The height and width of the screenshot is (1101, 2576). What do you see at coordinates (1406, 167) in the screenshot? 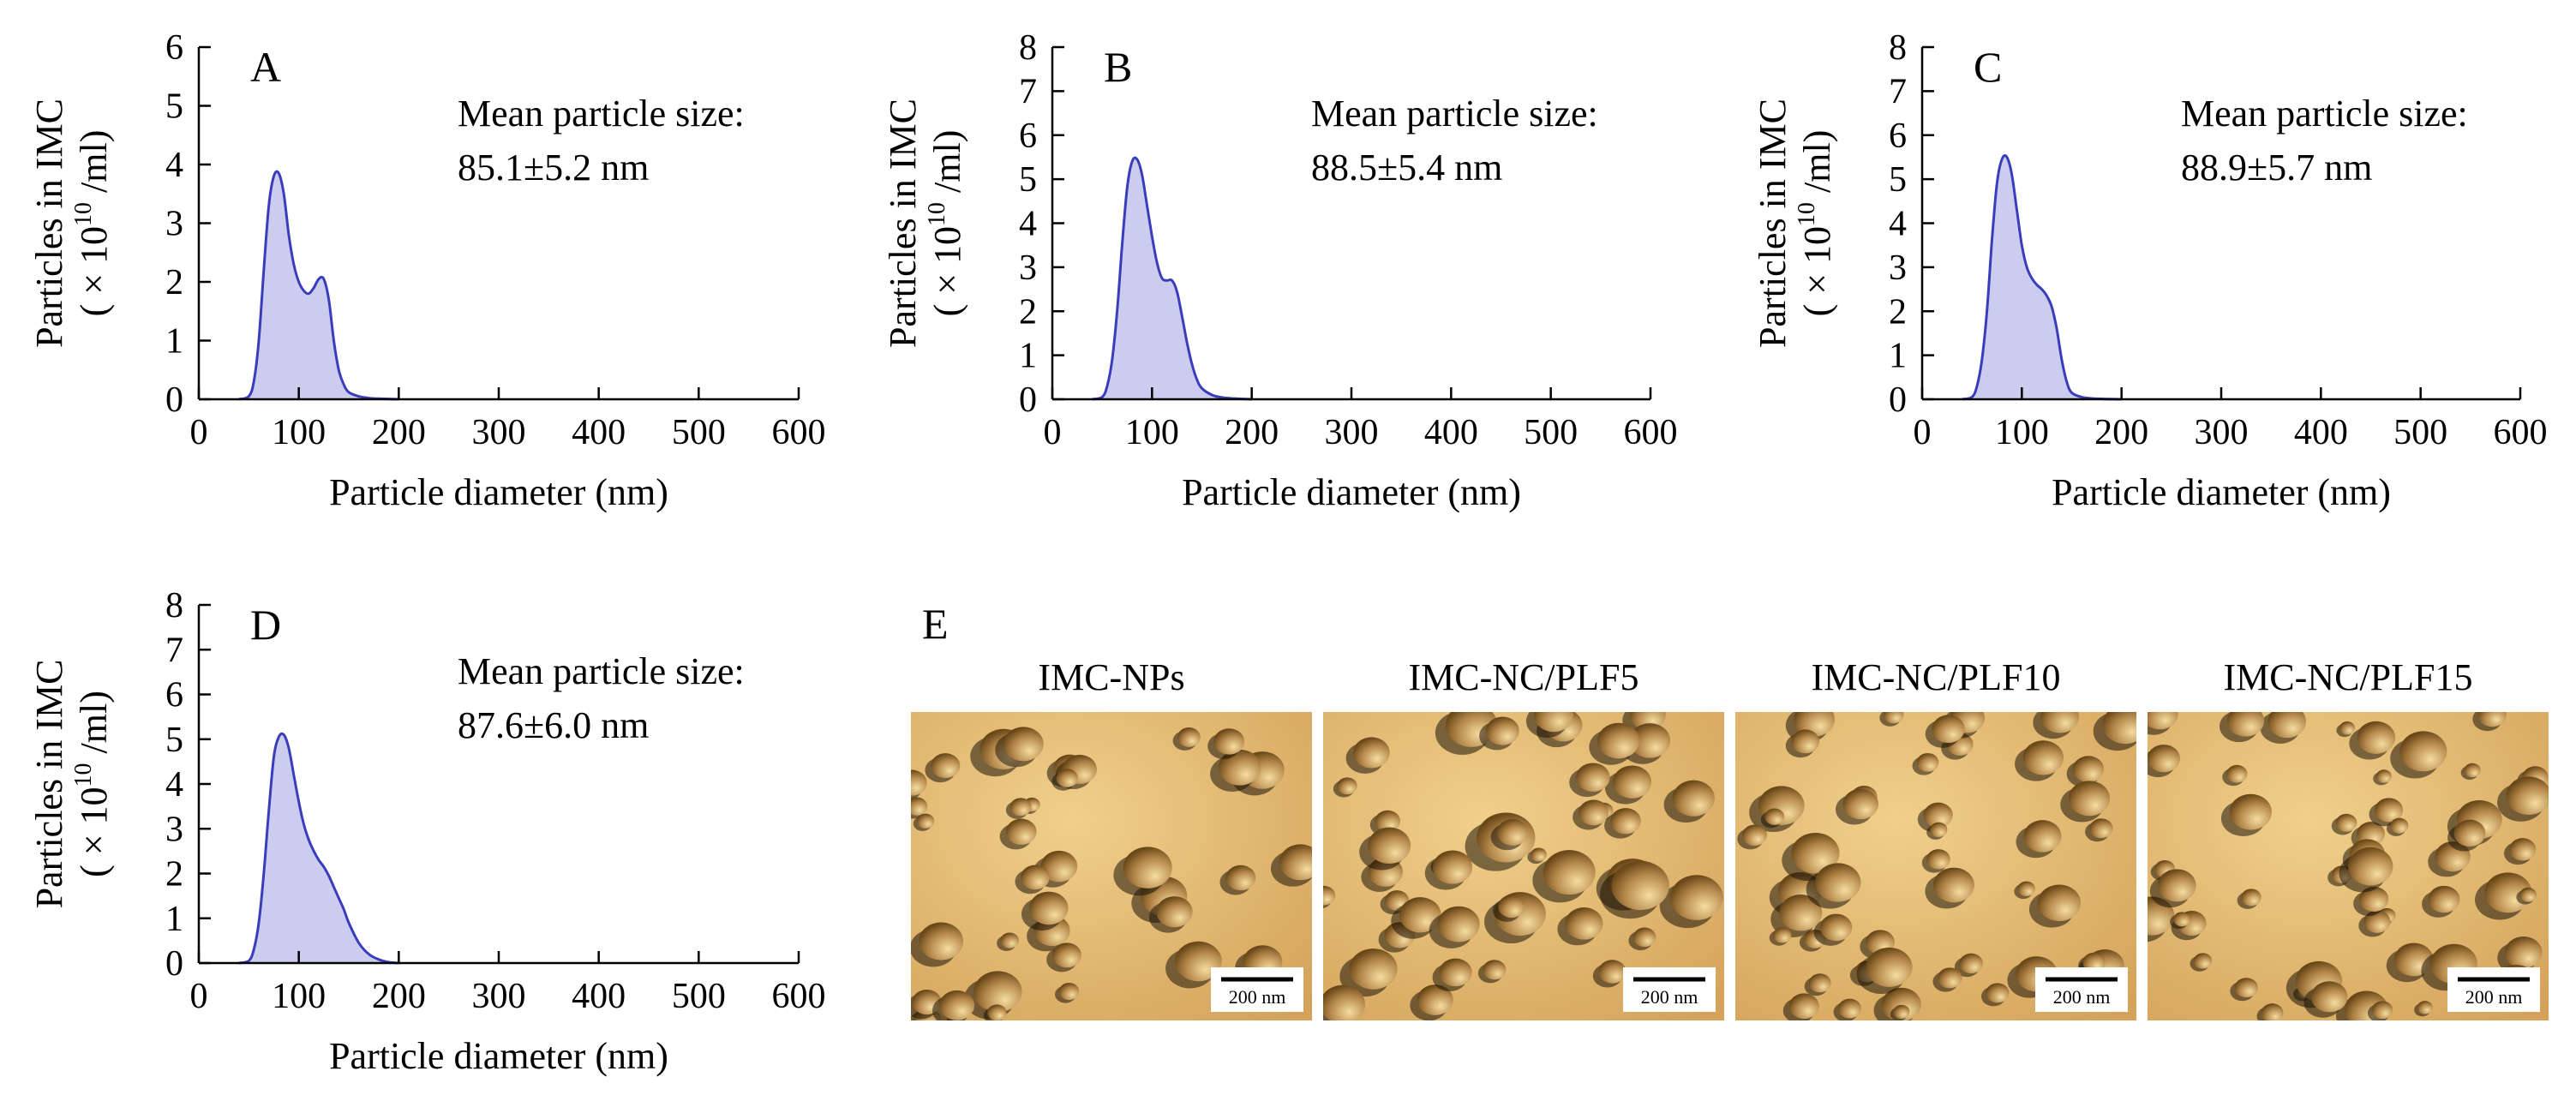
I see `mean-size-value: 88.5±5.4 nm` at bounding box center [1406, 167].